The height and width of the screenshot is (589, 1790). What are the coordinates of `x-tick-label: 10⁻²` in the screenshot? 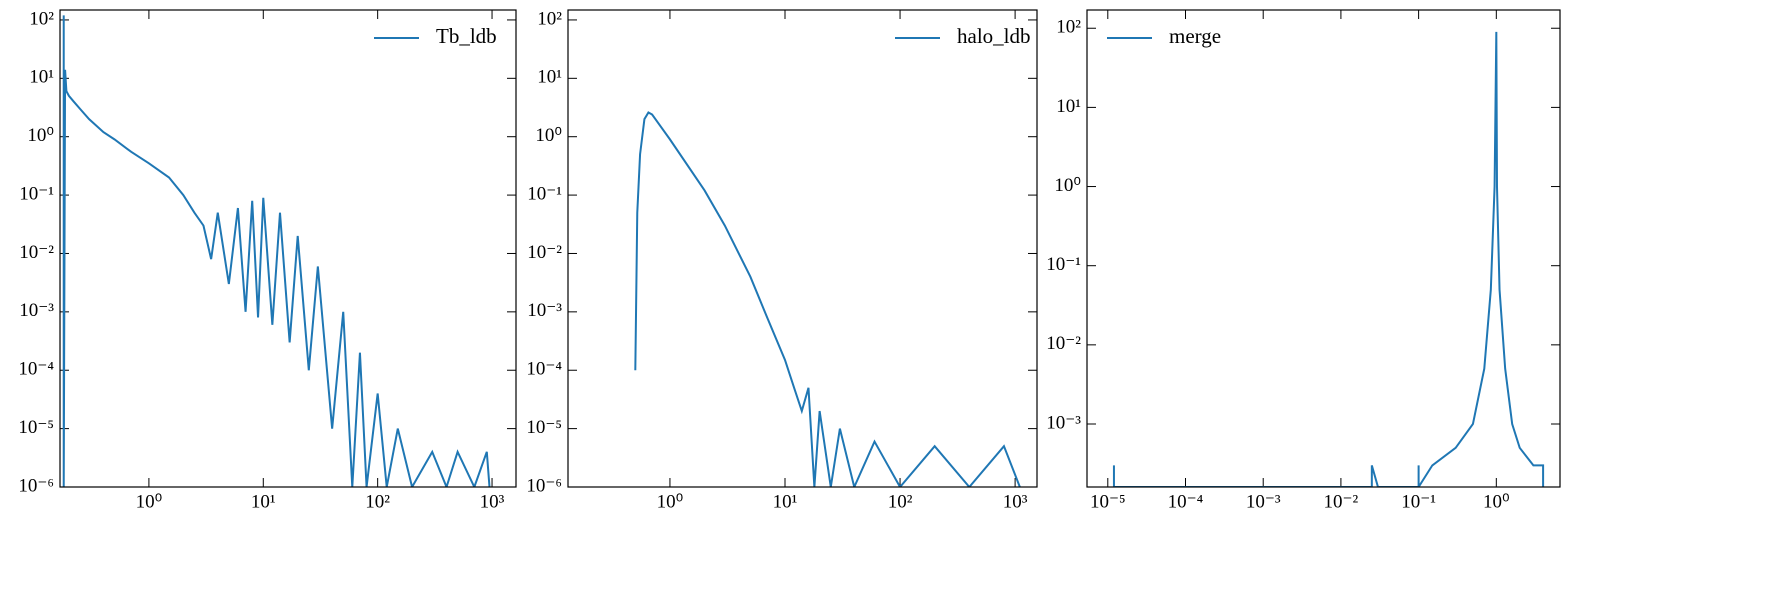 It's located at (1341, 501).